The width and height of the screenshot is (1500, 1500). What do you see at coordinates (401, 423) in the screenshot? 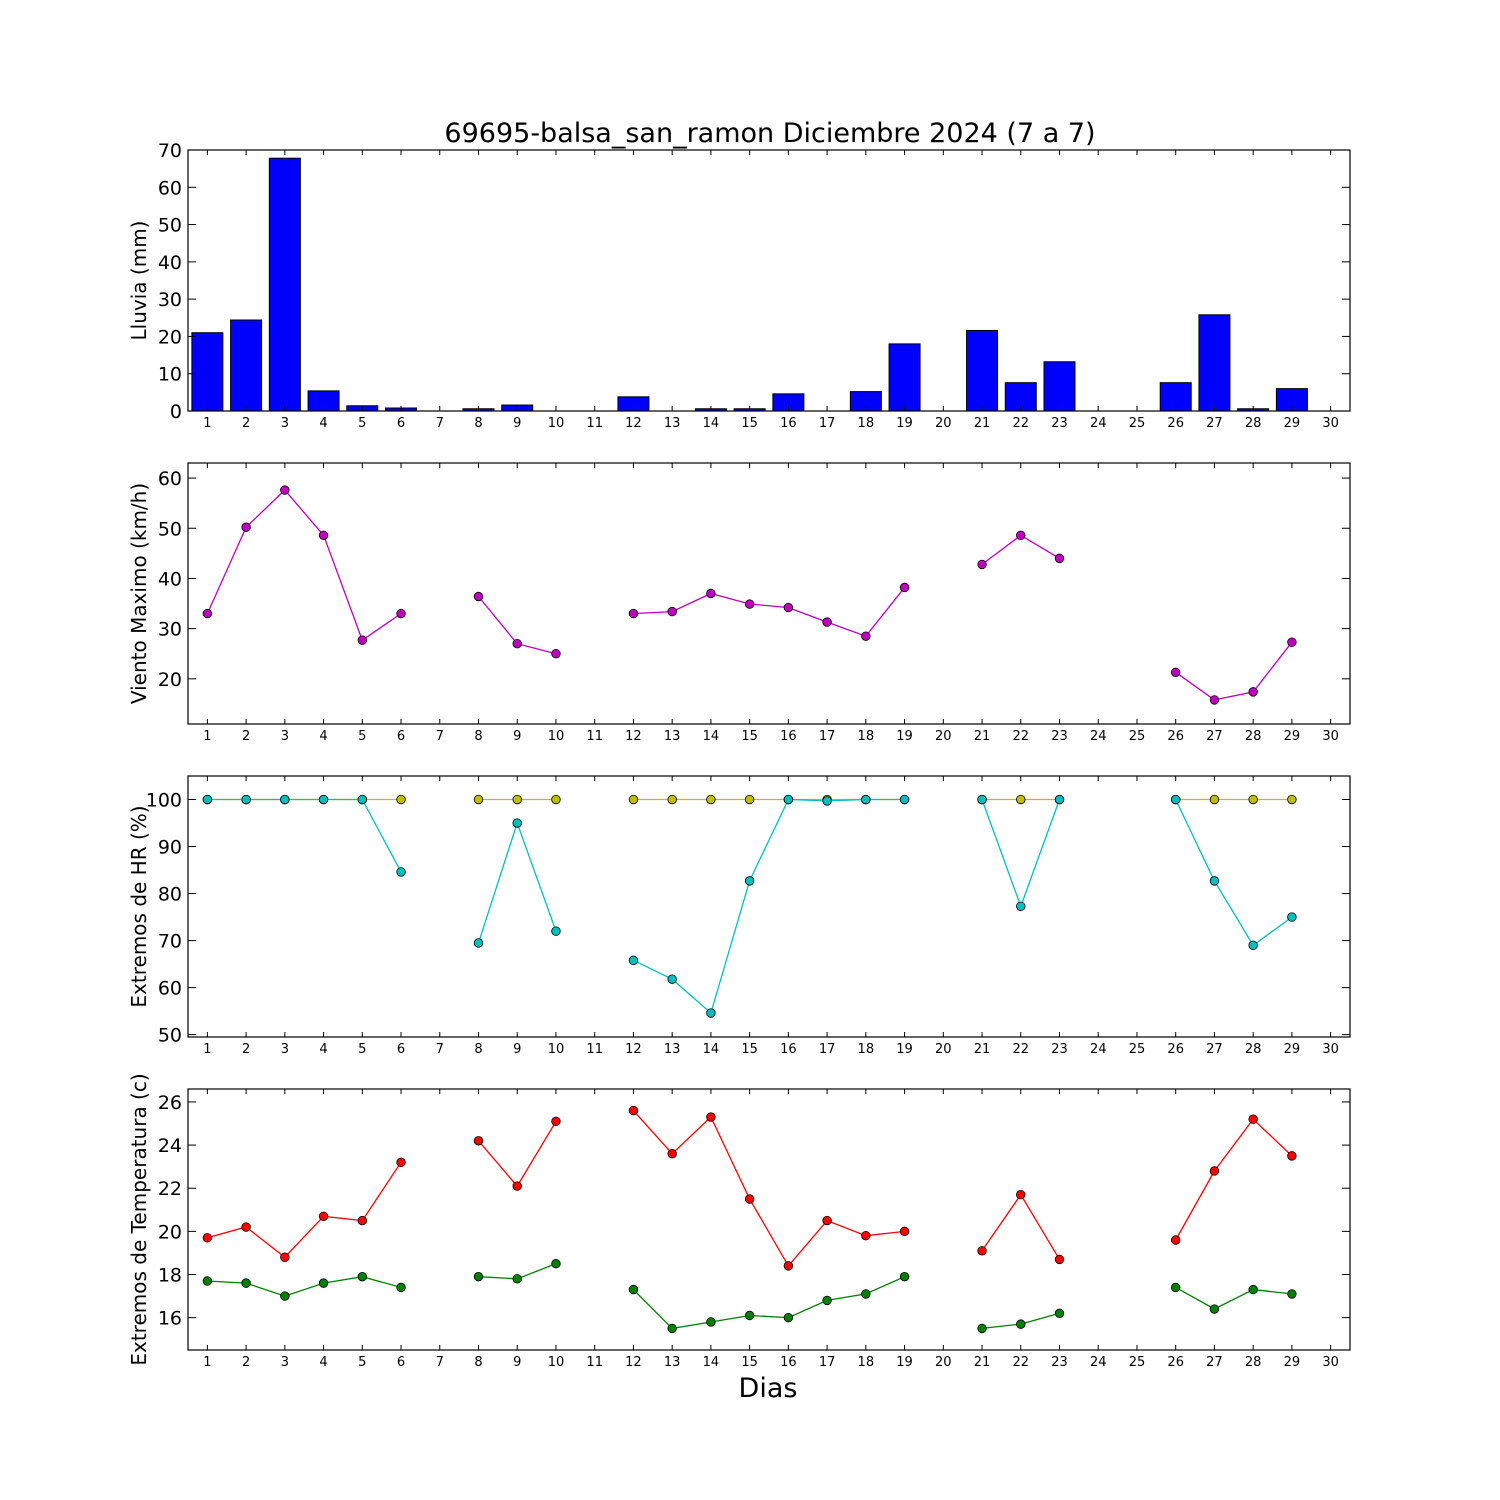
I see `rain-xtick-label: 6` at bounding box center [401, 423].